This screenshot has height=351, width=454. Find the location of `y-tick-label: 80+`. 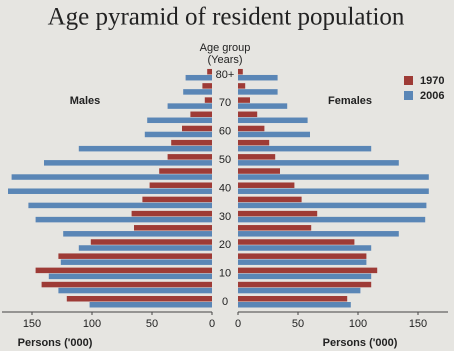

y-tick-label: 80+ is located at coordinates (225, 75).